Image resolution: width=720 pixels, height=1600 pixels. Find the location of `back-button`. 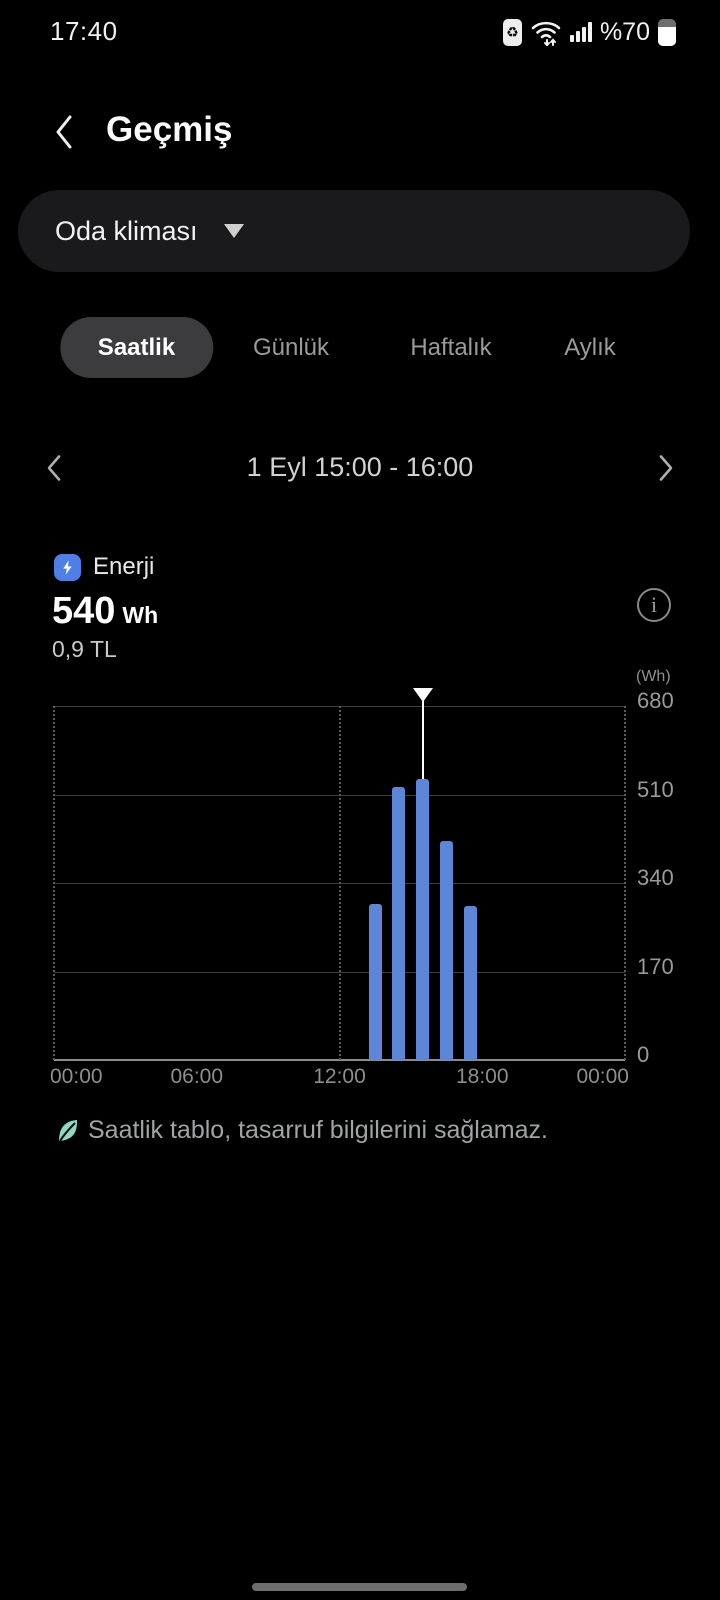

back-button is located at coordinates (64, 132).